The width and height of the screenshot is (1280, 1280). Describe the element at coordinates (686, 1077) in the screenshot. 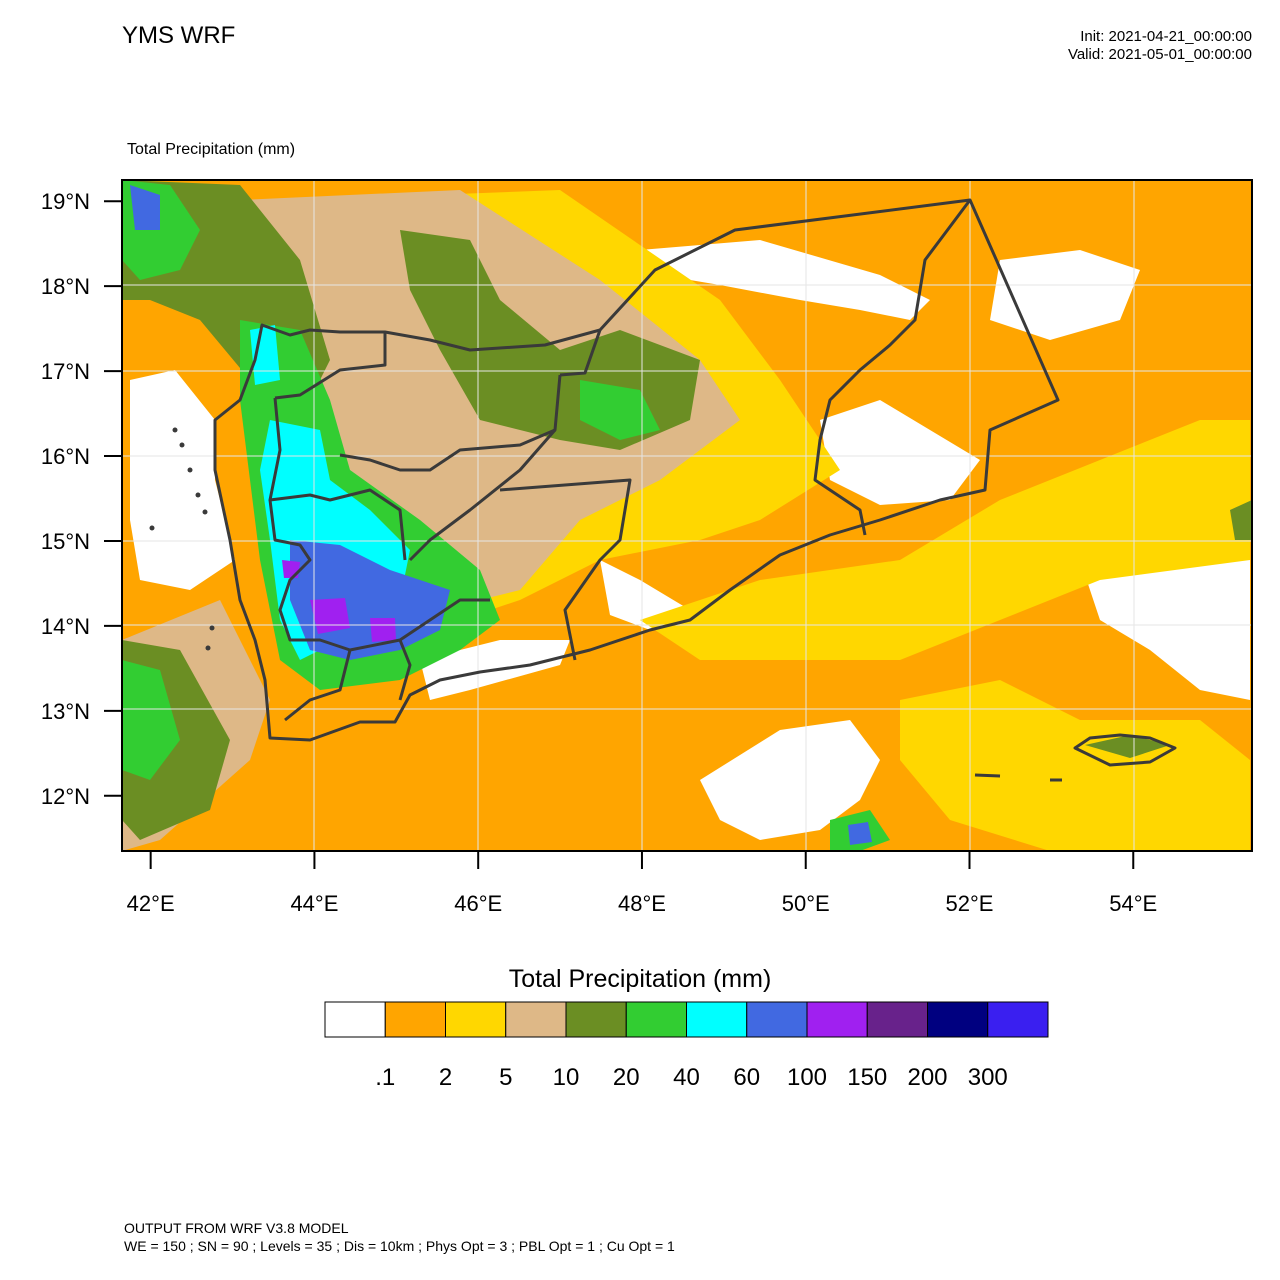

I see `legend-label: 40` at that location.